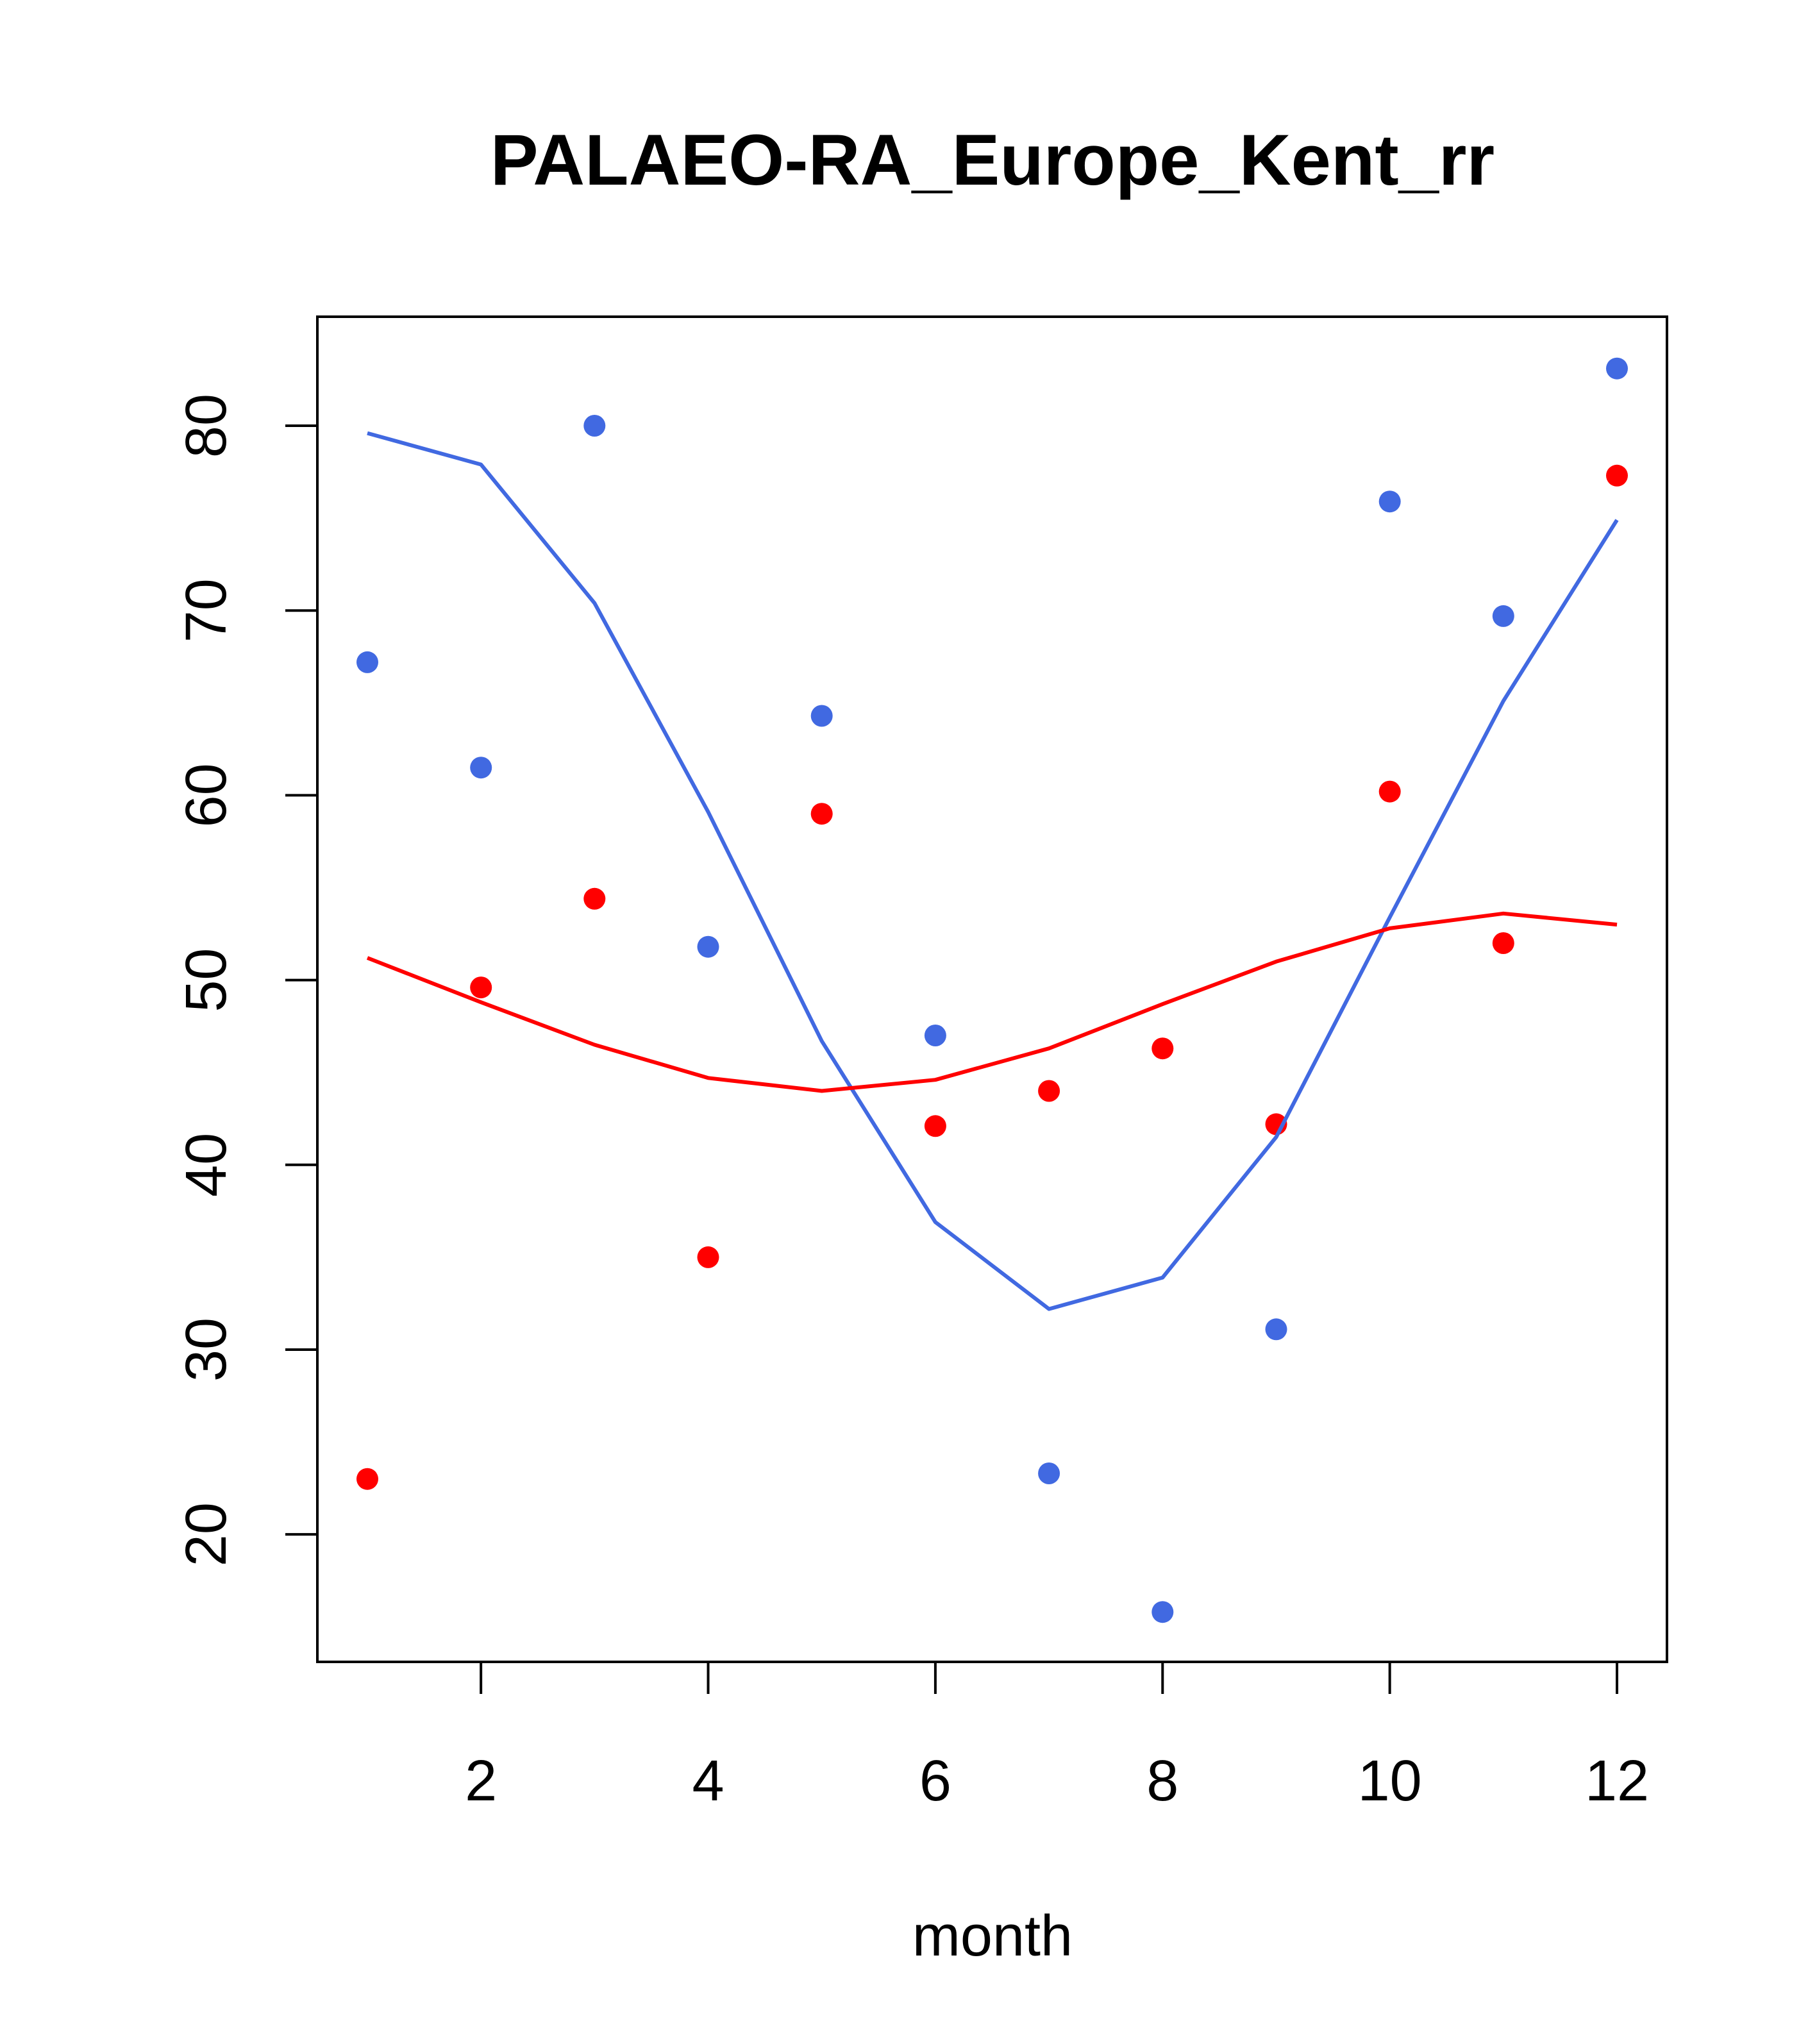  What do you see at coordinates (207, 426) in the screenshot?
I see `y-tick-label: 80` at bounding box center [207, 426].